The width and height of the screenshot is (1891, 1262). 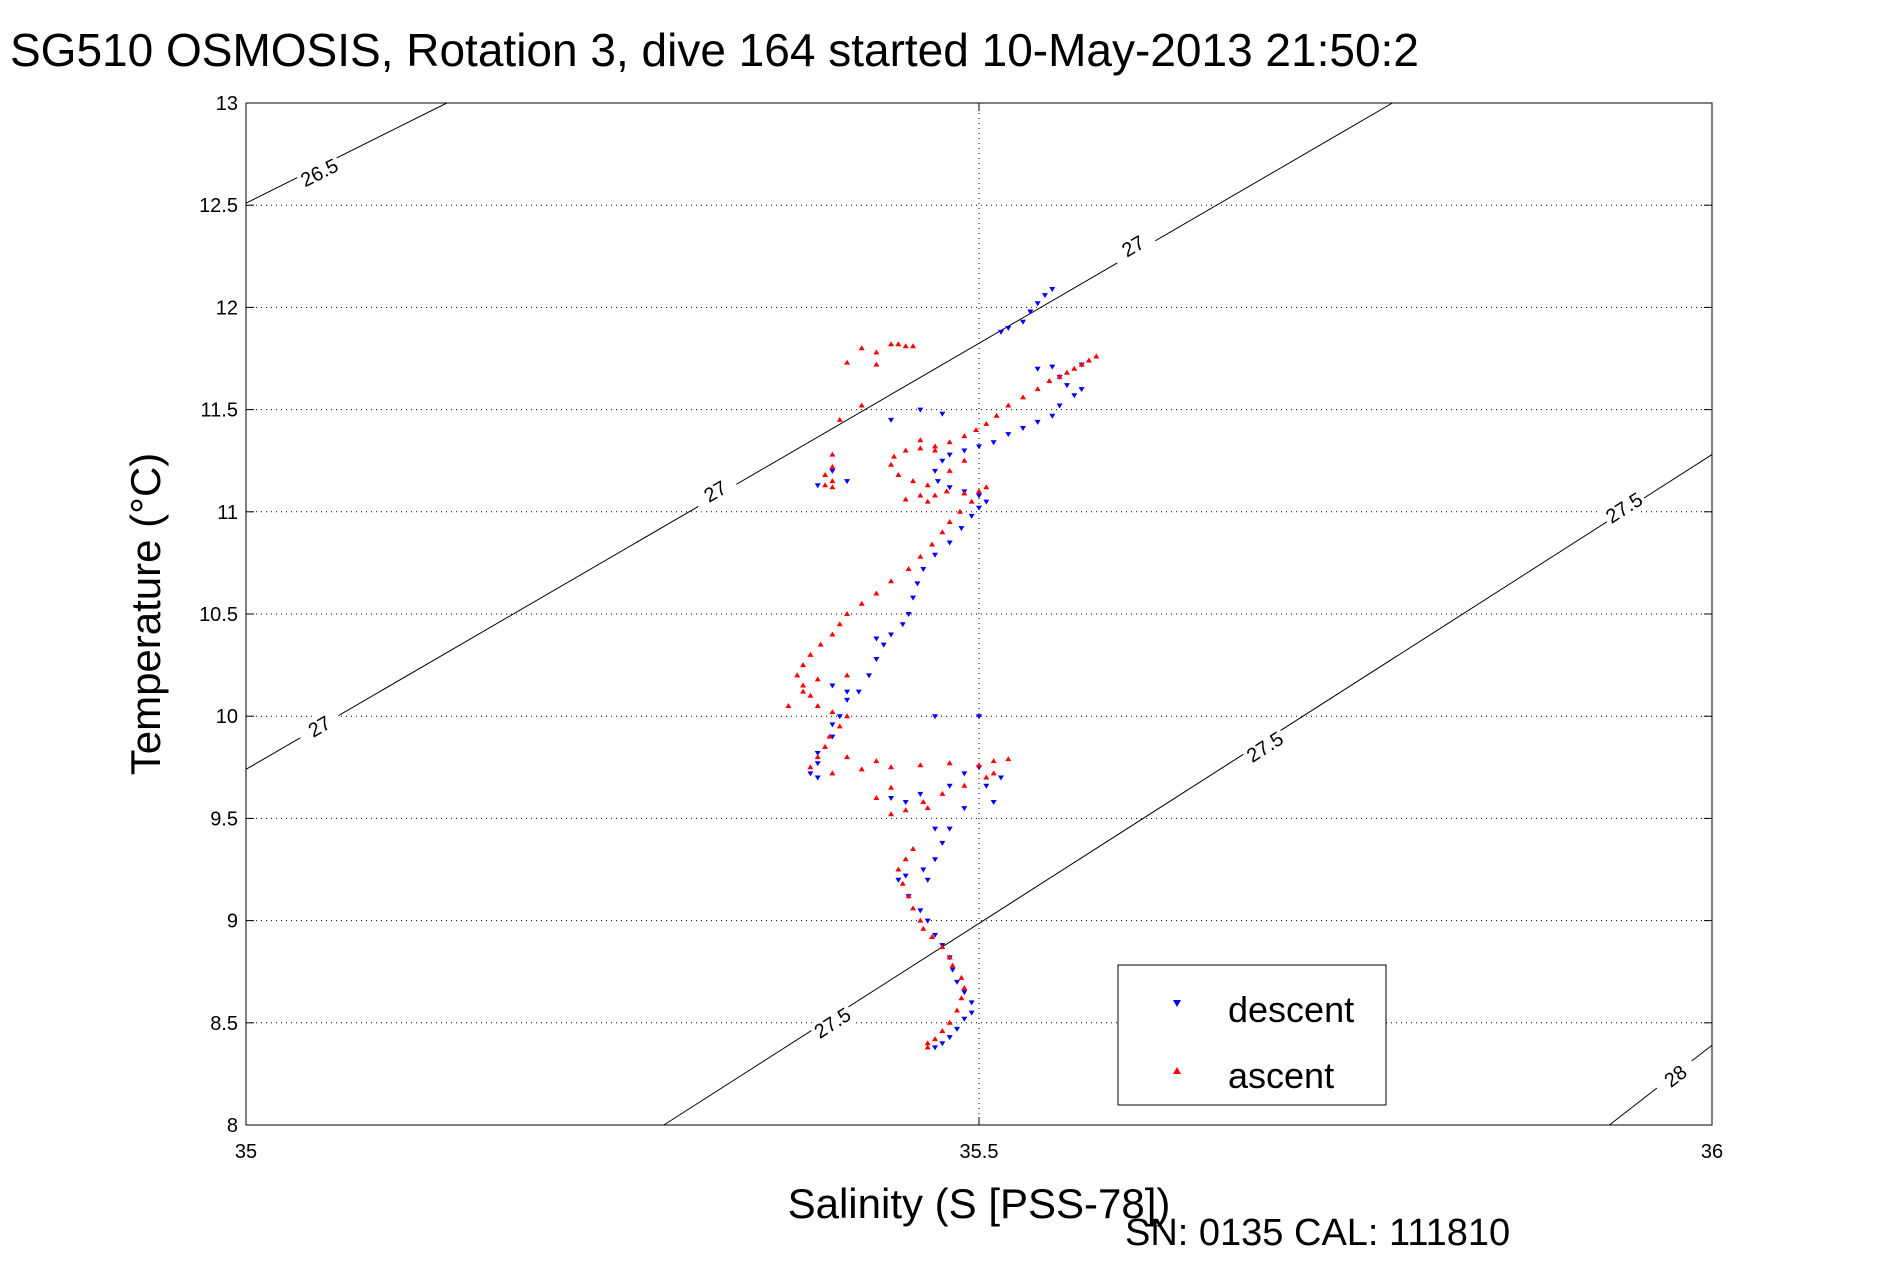 I want to click on y-tick-label: 8.5, so click(x=224, y=1024).